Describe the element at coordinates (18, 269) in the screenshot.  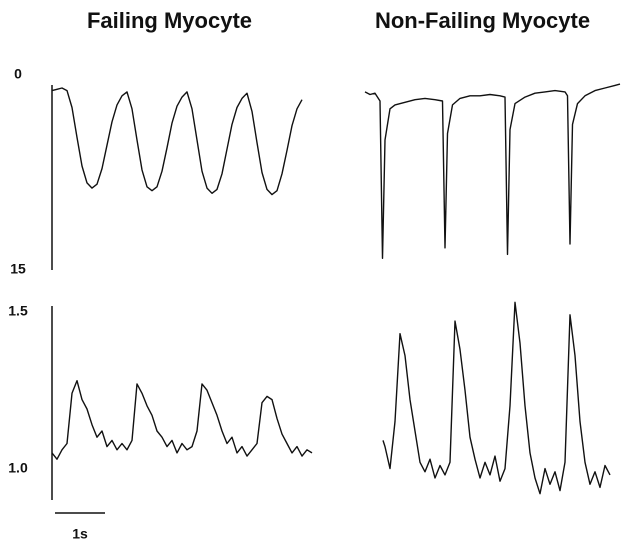
I see `y-tick-label: 15` at that location.